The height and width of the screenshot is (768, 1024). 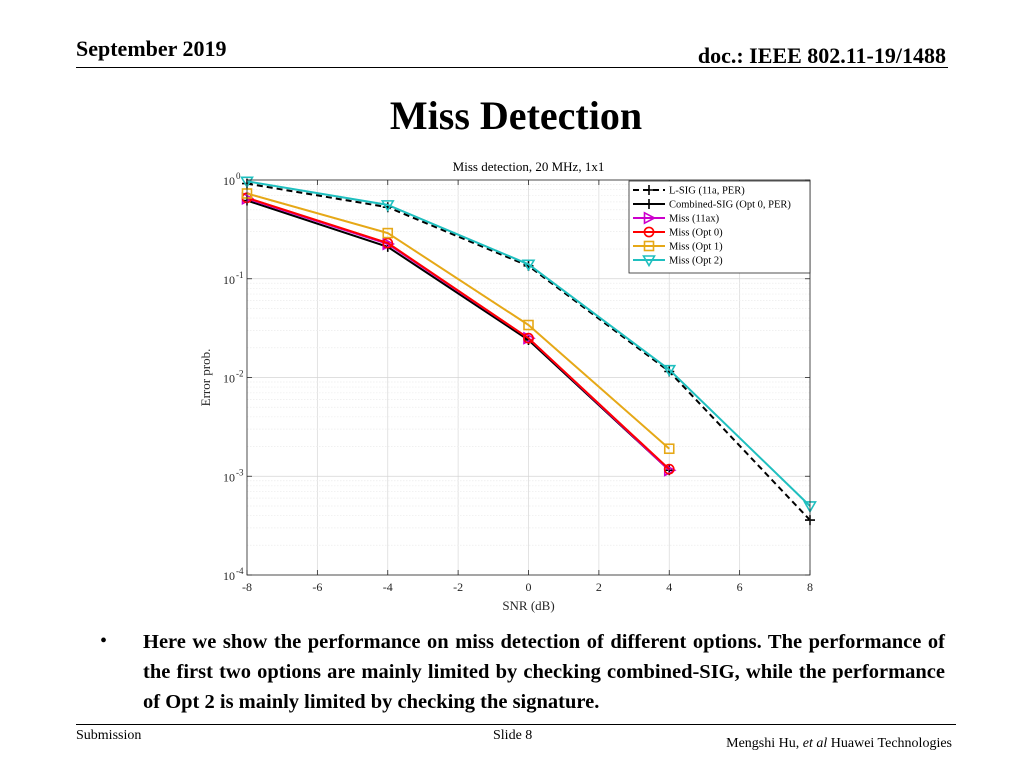 What do you see at coordinates (512, 67) in the screenshot?
I see `header-divider` at bounding box center [512, 67].